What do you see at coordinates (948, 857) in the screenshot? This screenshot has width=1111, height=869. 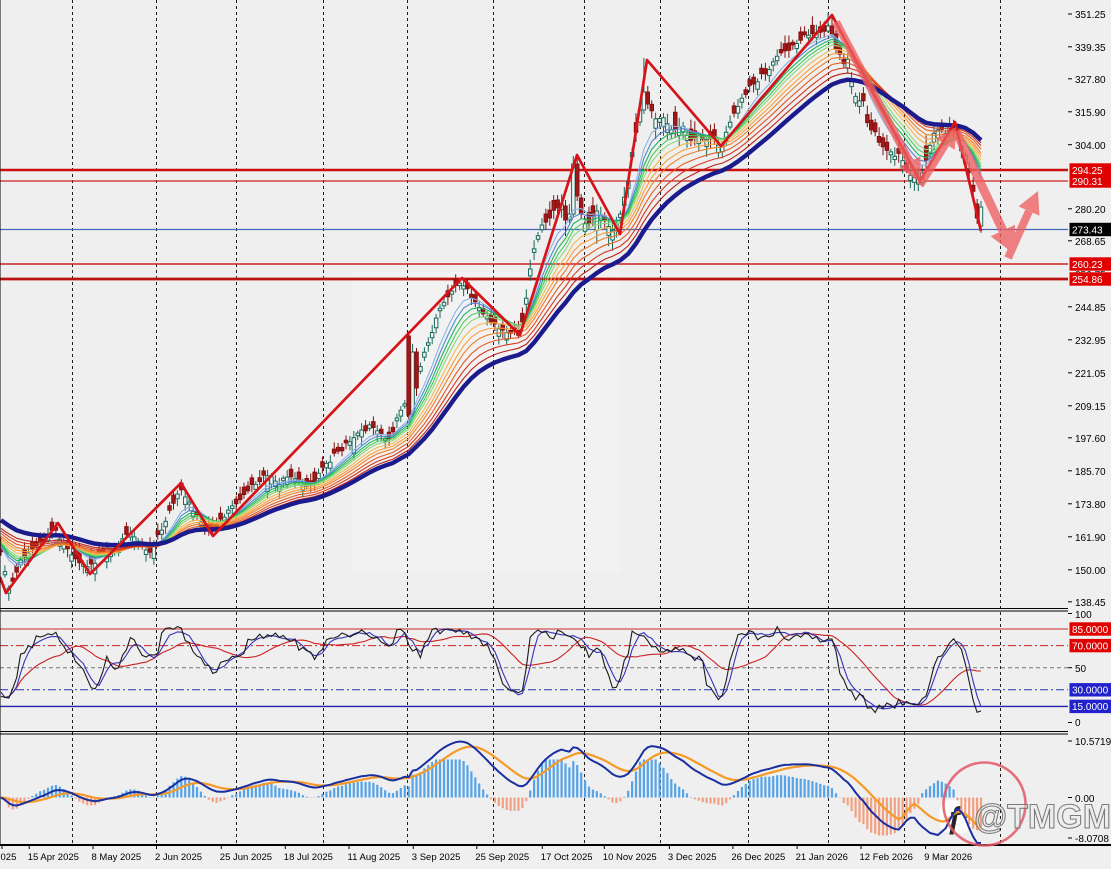 I see `svg-text: 9 Mar 2026` at bounding box center [948, 857].